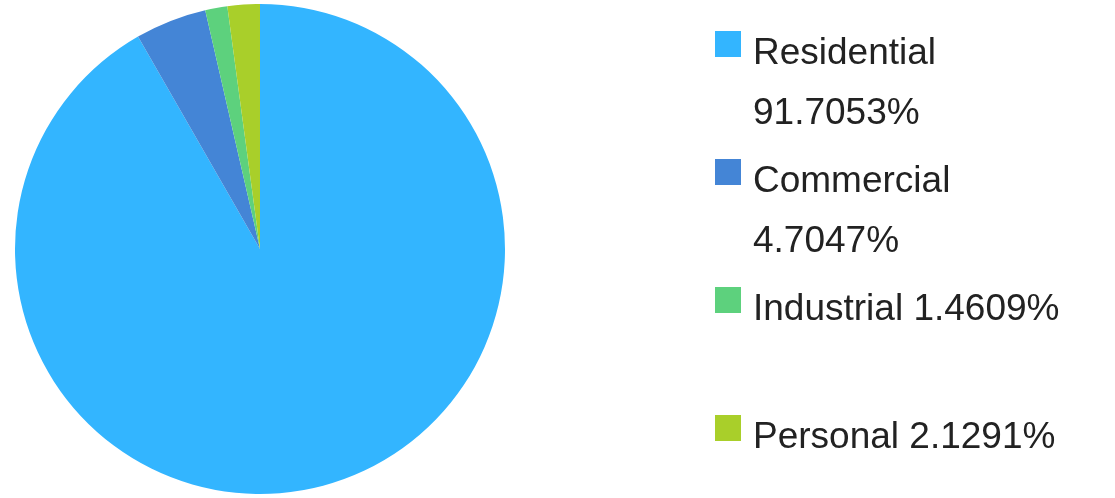 The width and height of the screenshot is (1115, 498). Describe the element at coordinates (845, 51) in the screenshot. I see `legend-label: Residential` at that location.